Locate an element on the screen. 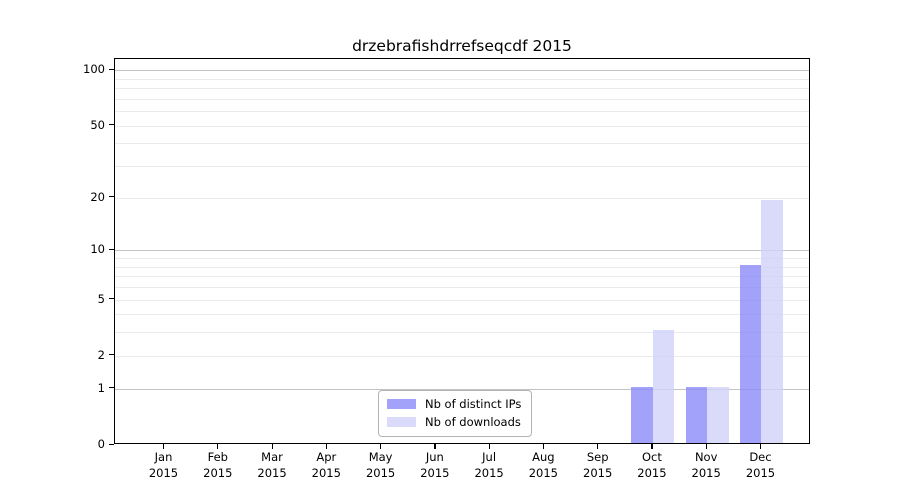 This screenshot has height=500, width=900. y-tick-label: 5 is located at coordinates (101, 298).